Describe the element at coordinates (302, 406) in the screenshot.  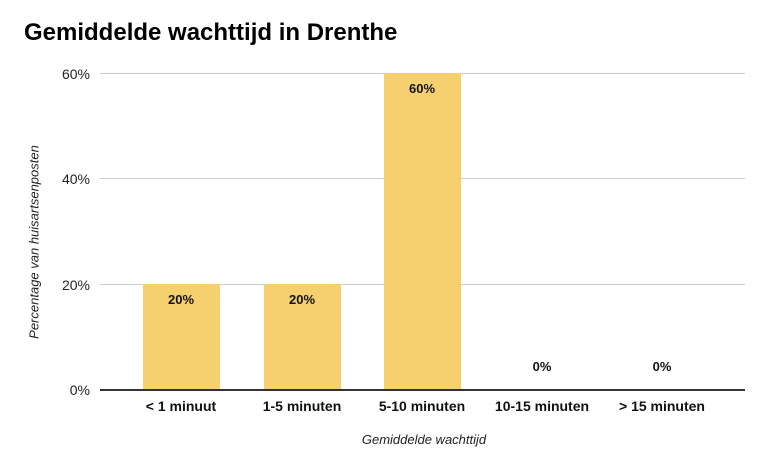
I see `x-tick-label: 1-5 minuten` at that location.